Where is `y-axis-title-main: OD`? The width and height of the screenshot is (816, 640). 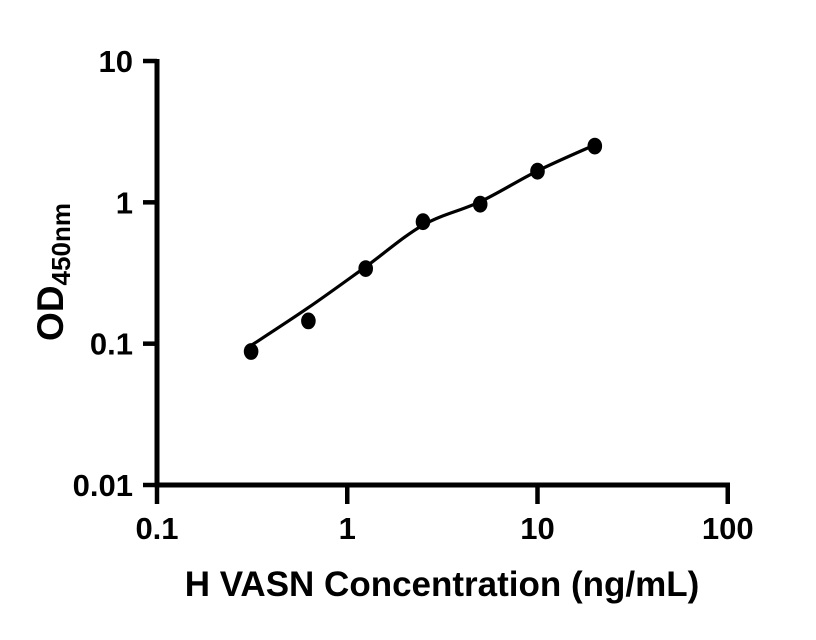
y-axis-title-main: OD is located at coordinates (50, 313).